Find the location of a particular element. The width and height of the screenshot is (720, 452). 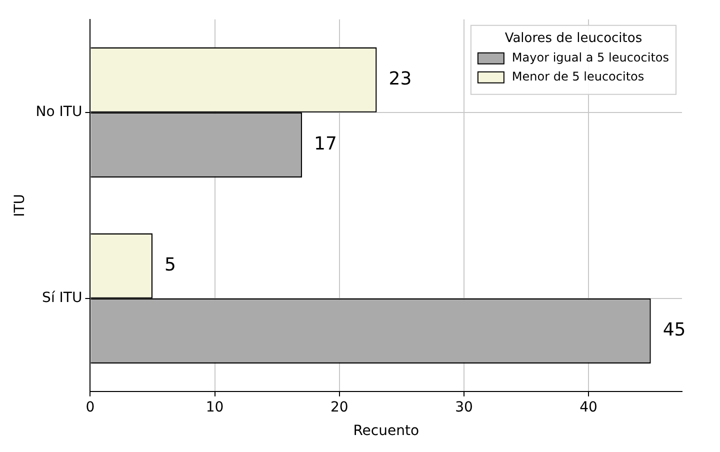

x-tick-label: 30 is located at coordinates (464, 407).